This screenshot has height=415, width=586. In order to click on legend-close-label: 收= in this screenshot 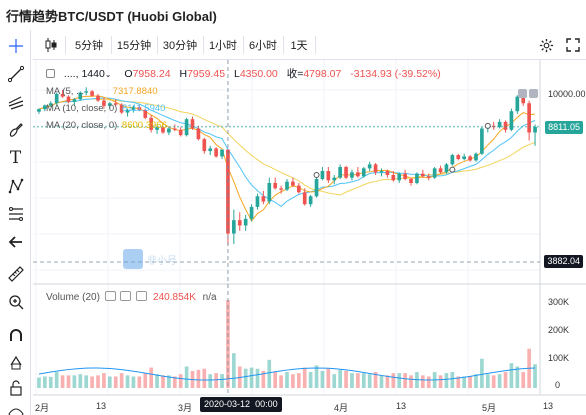, I will do `click(295, 74)`.